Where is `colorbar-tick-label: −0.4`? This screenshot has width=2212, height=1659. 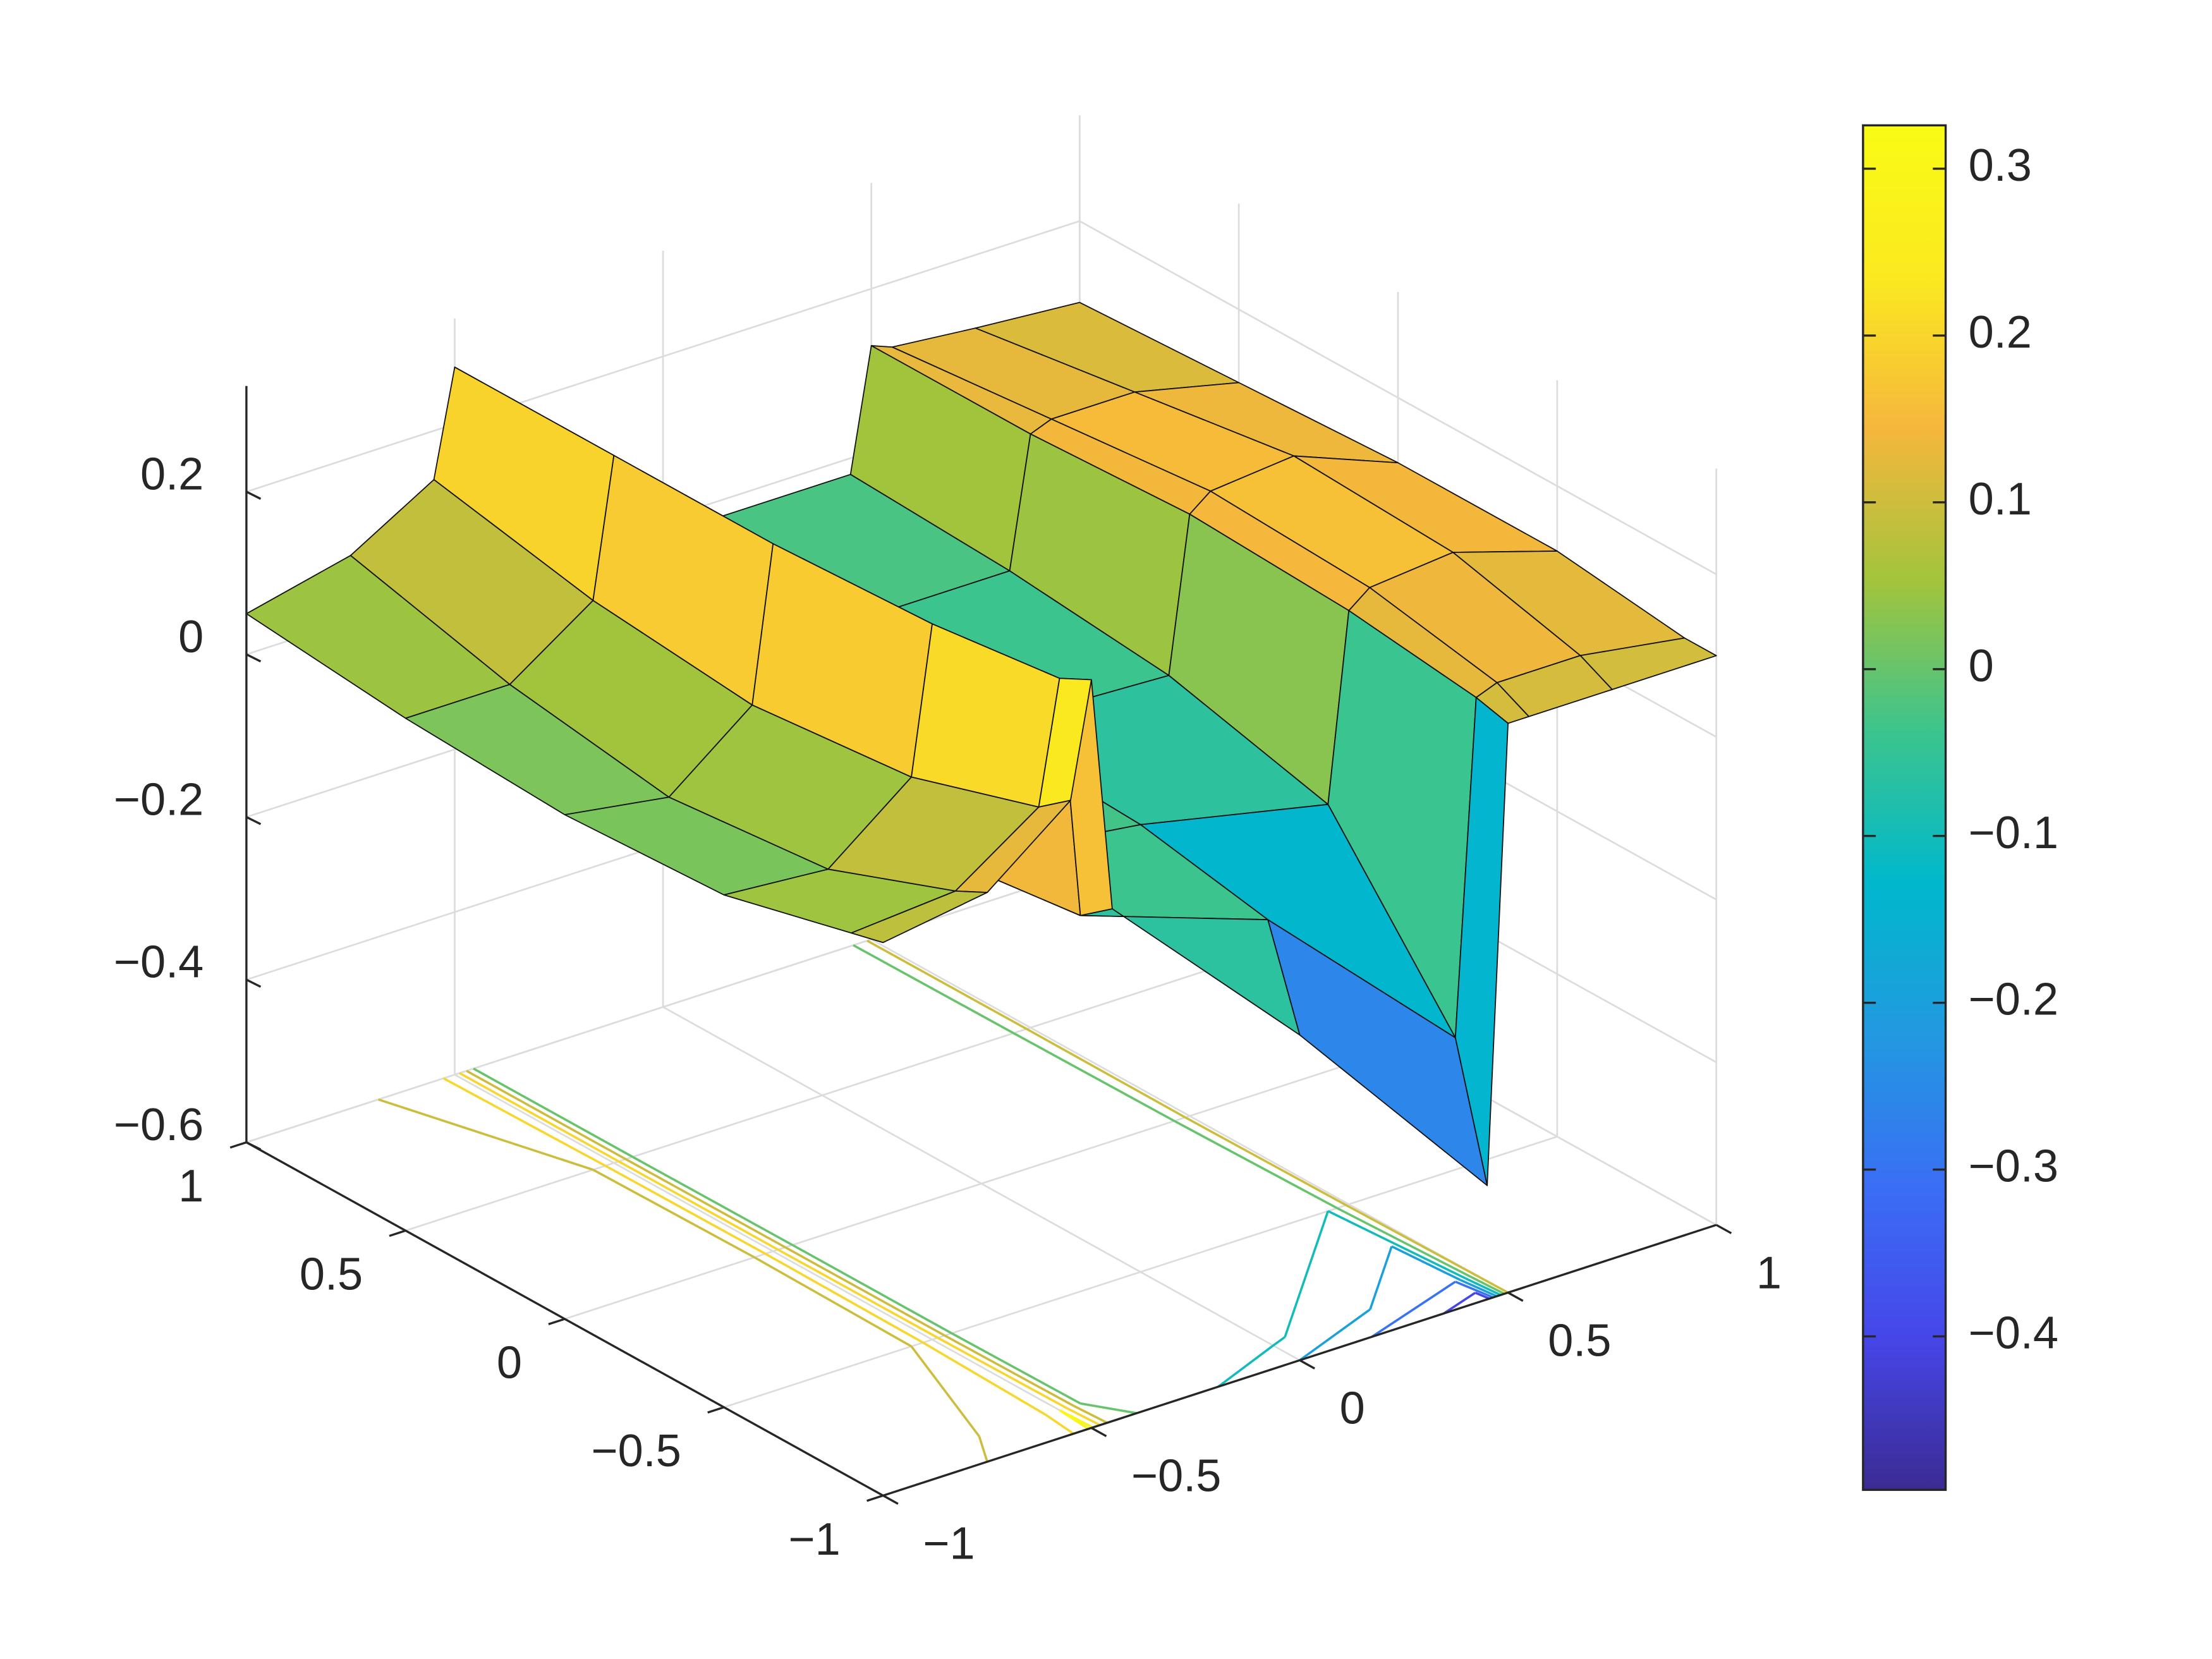 colorbar-tick-label: −0.4 is located at coordinates (2014, 1333).